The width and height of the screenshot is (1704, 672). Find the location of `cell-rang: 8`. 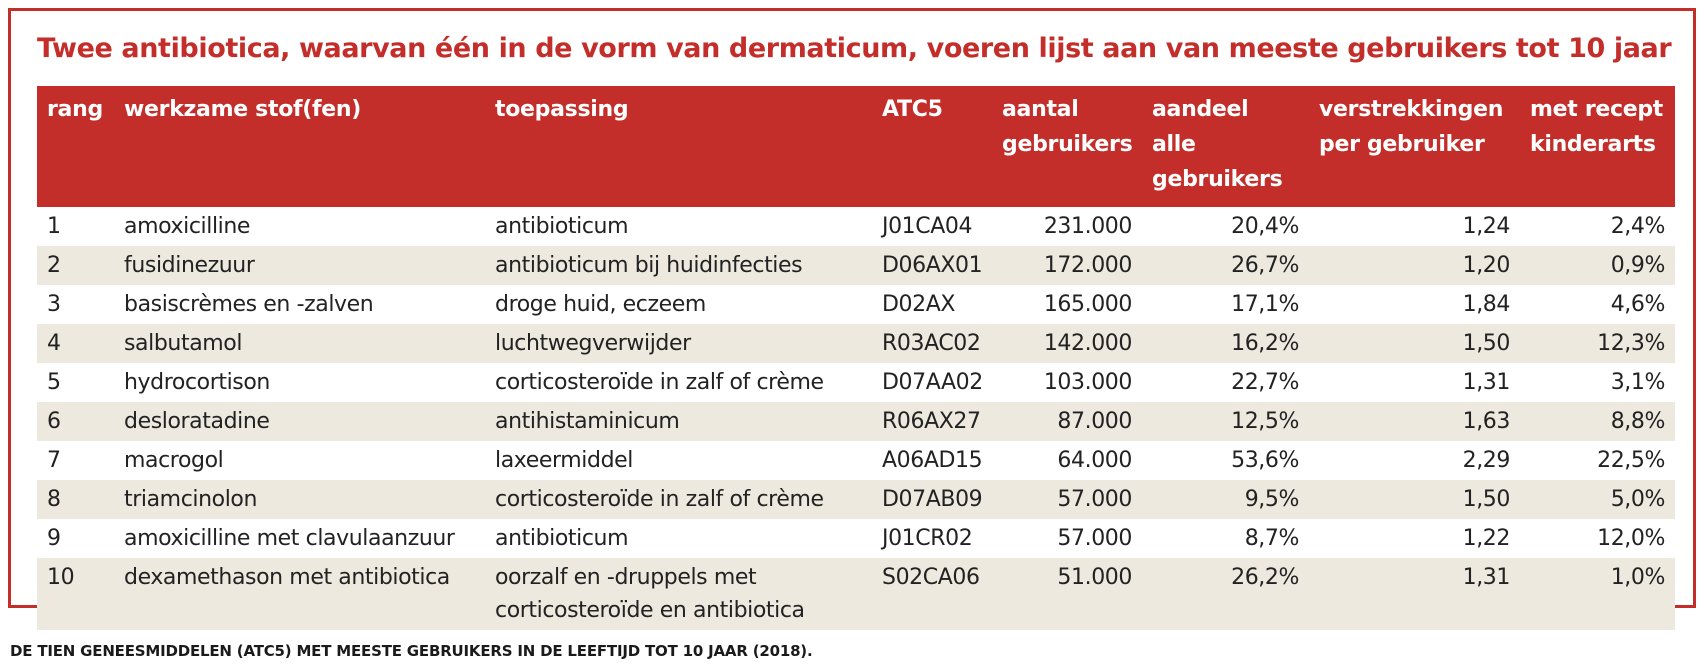

cell-rang: 8 is located at coordinates (75, 499).